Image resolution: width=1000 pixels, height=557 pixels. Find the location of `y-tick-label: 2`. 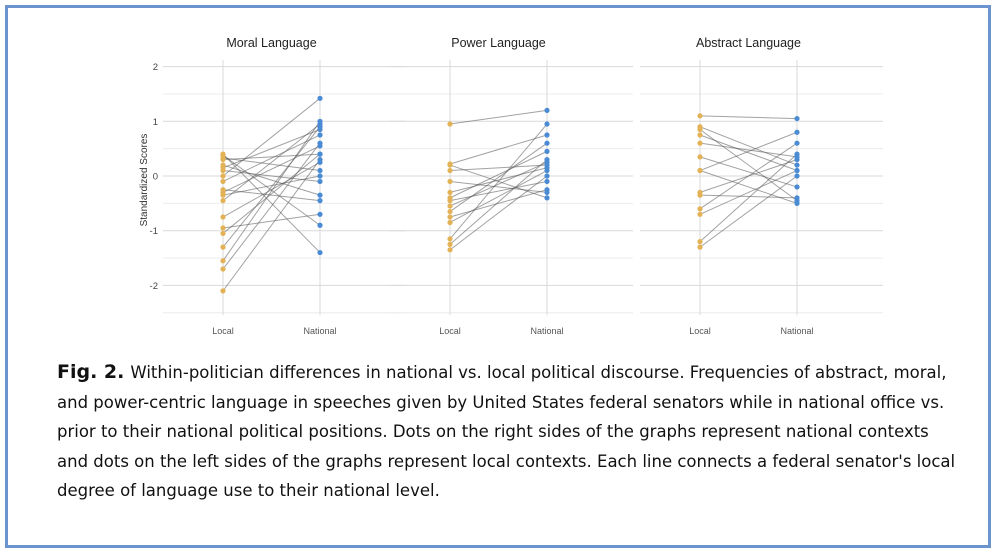

y-tick-label: 2 is located at coordinates (155, 67).